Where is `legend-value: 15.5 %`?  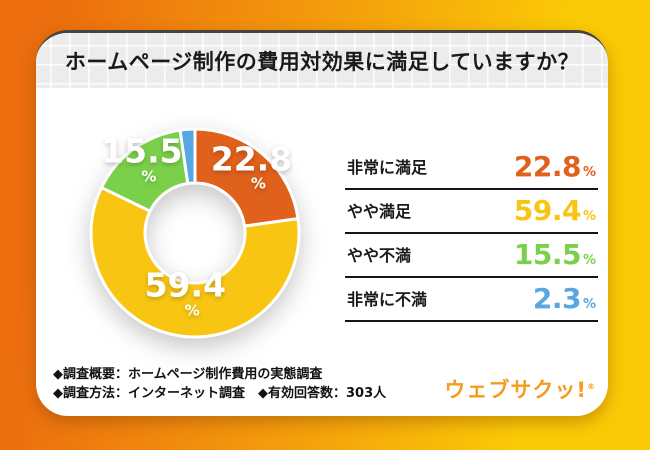 legend-value: 15.5 % is located at coordinates (554, 254).